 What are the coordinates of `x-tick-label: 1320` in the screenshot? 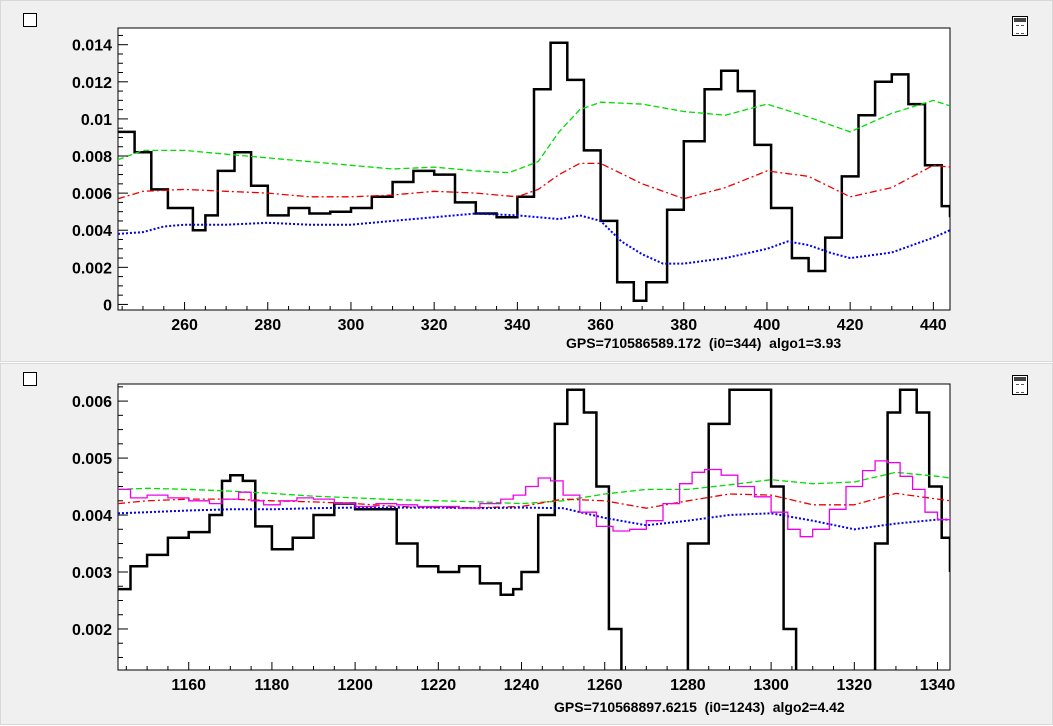 It's located at (855, 685).